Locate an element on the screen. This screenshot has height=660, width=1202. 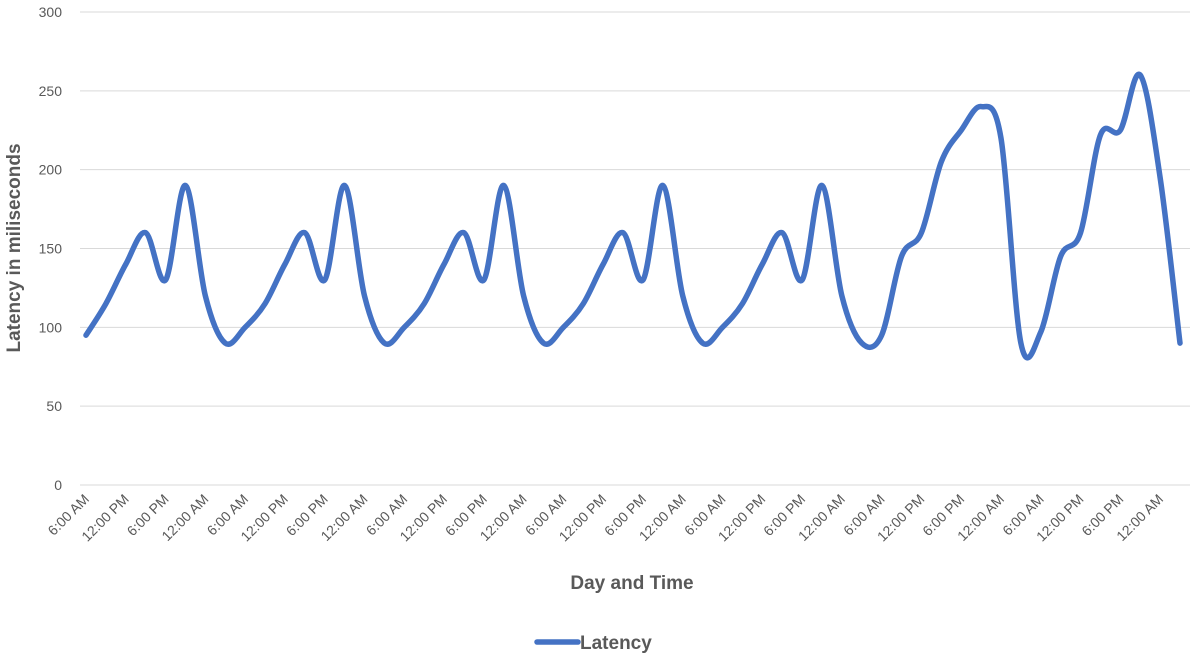
y-tick-label: 0 is located at coordinates (58, 485).